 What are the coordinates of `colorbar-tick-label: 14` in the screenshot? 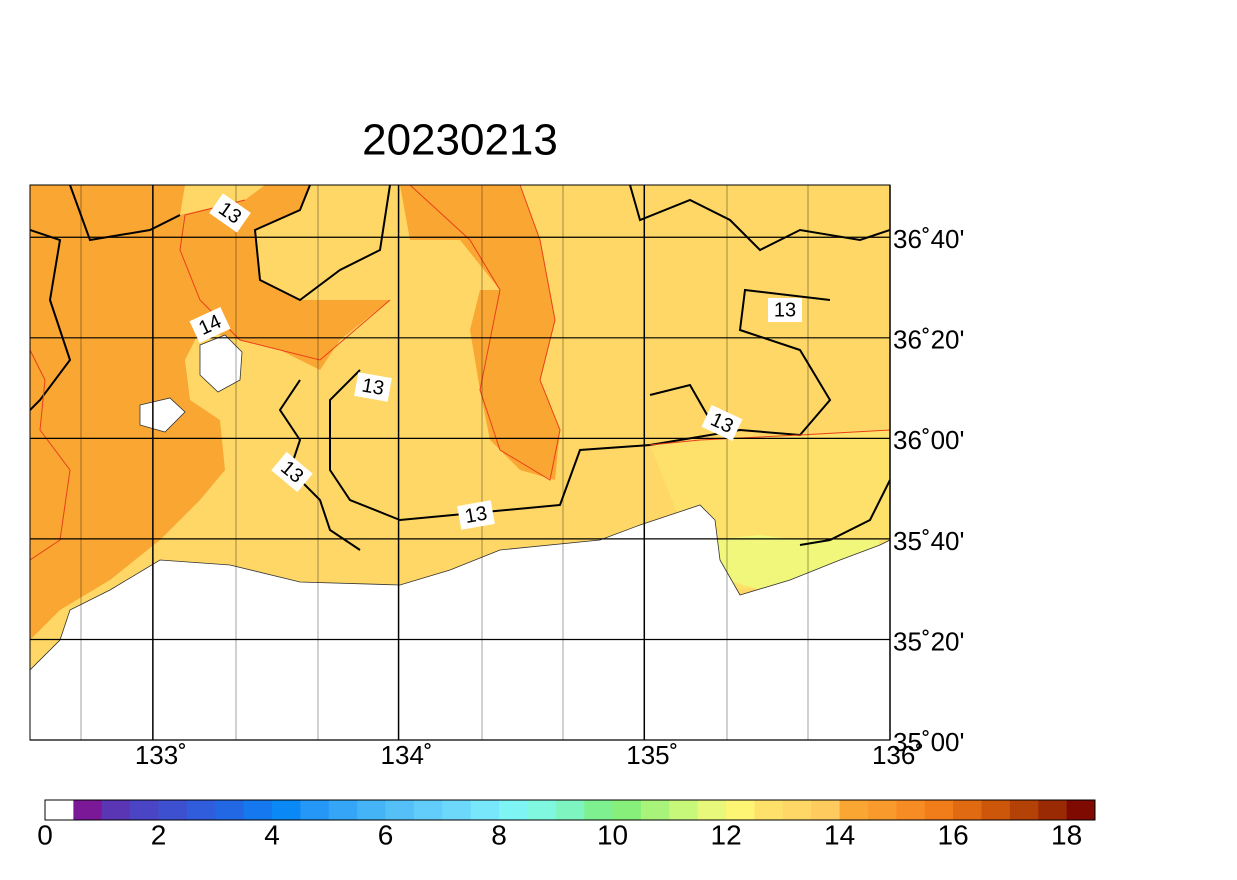 It's located at (839, 834).